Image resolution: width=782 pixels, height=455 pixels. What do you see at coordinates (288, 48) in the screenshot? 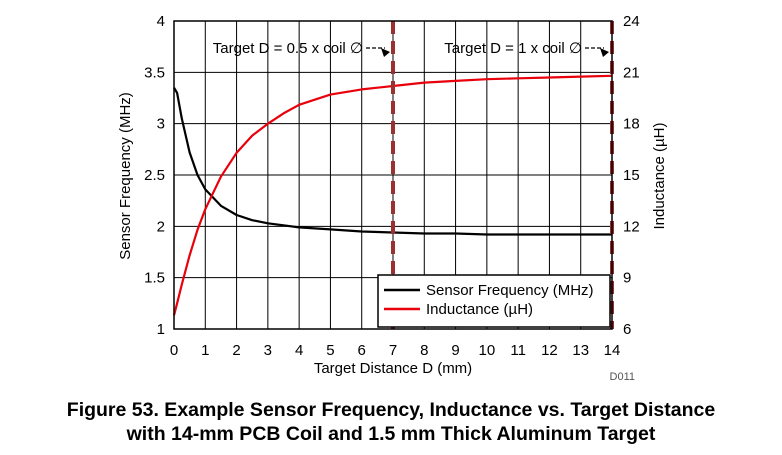
I see `annotation-label-0: Target D = 0.5 x coil ∅` at bounding box center [288, 48].